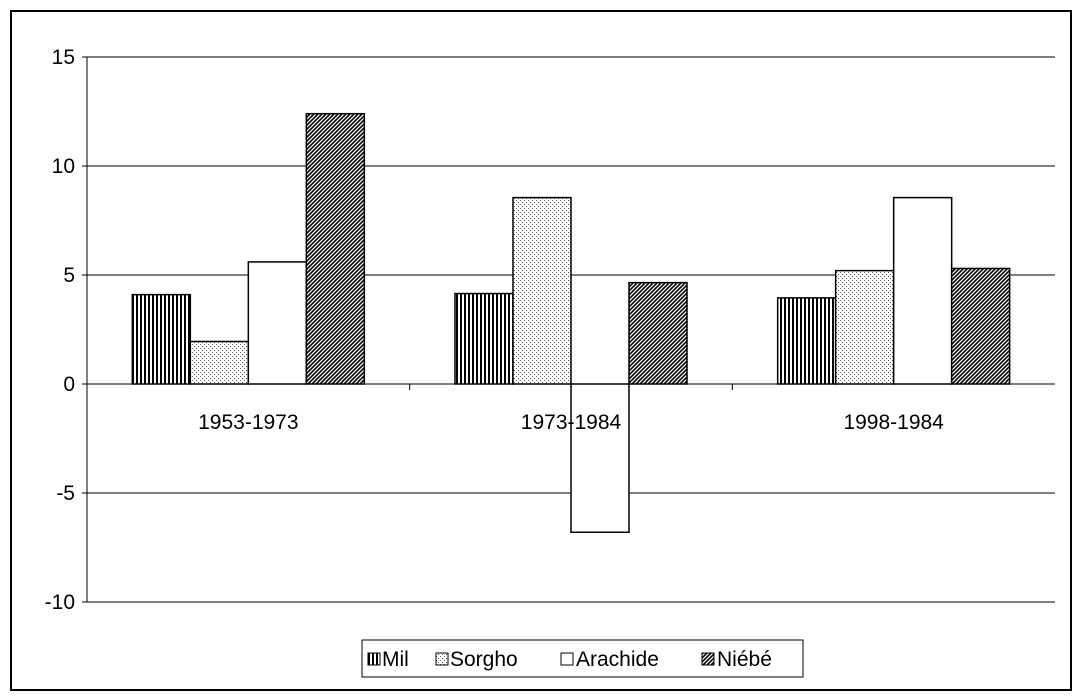 This screenshot has width=1084, height=700. What do you see at coordinates (542, 290) in the screenshot?
I see `bar-sorgho-1973-1984` at bounding box center [542, 290].